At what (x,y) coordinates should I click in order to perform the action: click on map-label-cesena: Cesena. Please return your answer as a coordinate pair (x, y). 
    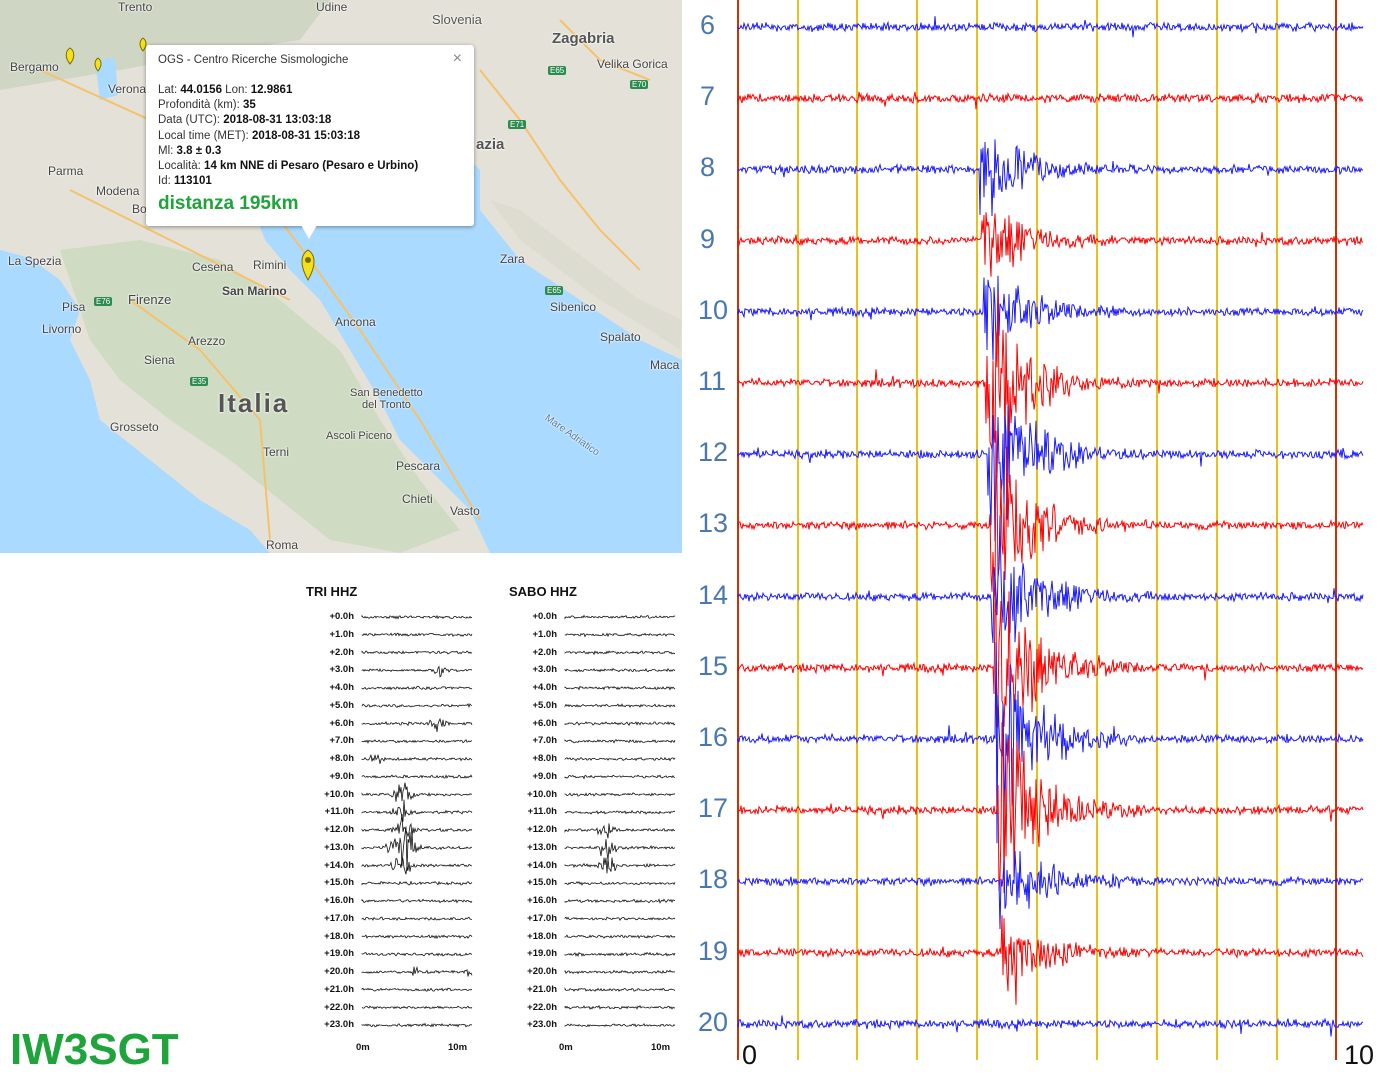
    Looking at the image, I should click on (213, 267).